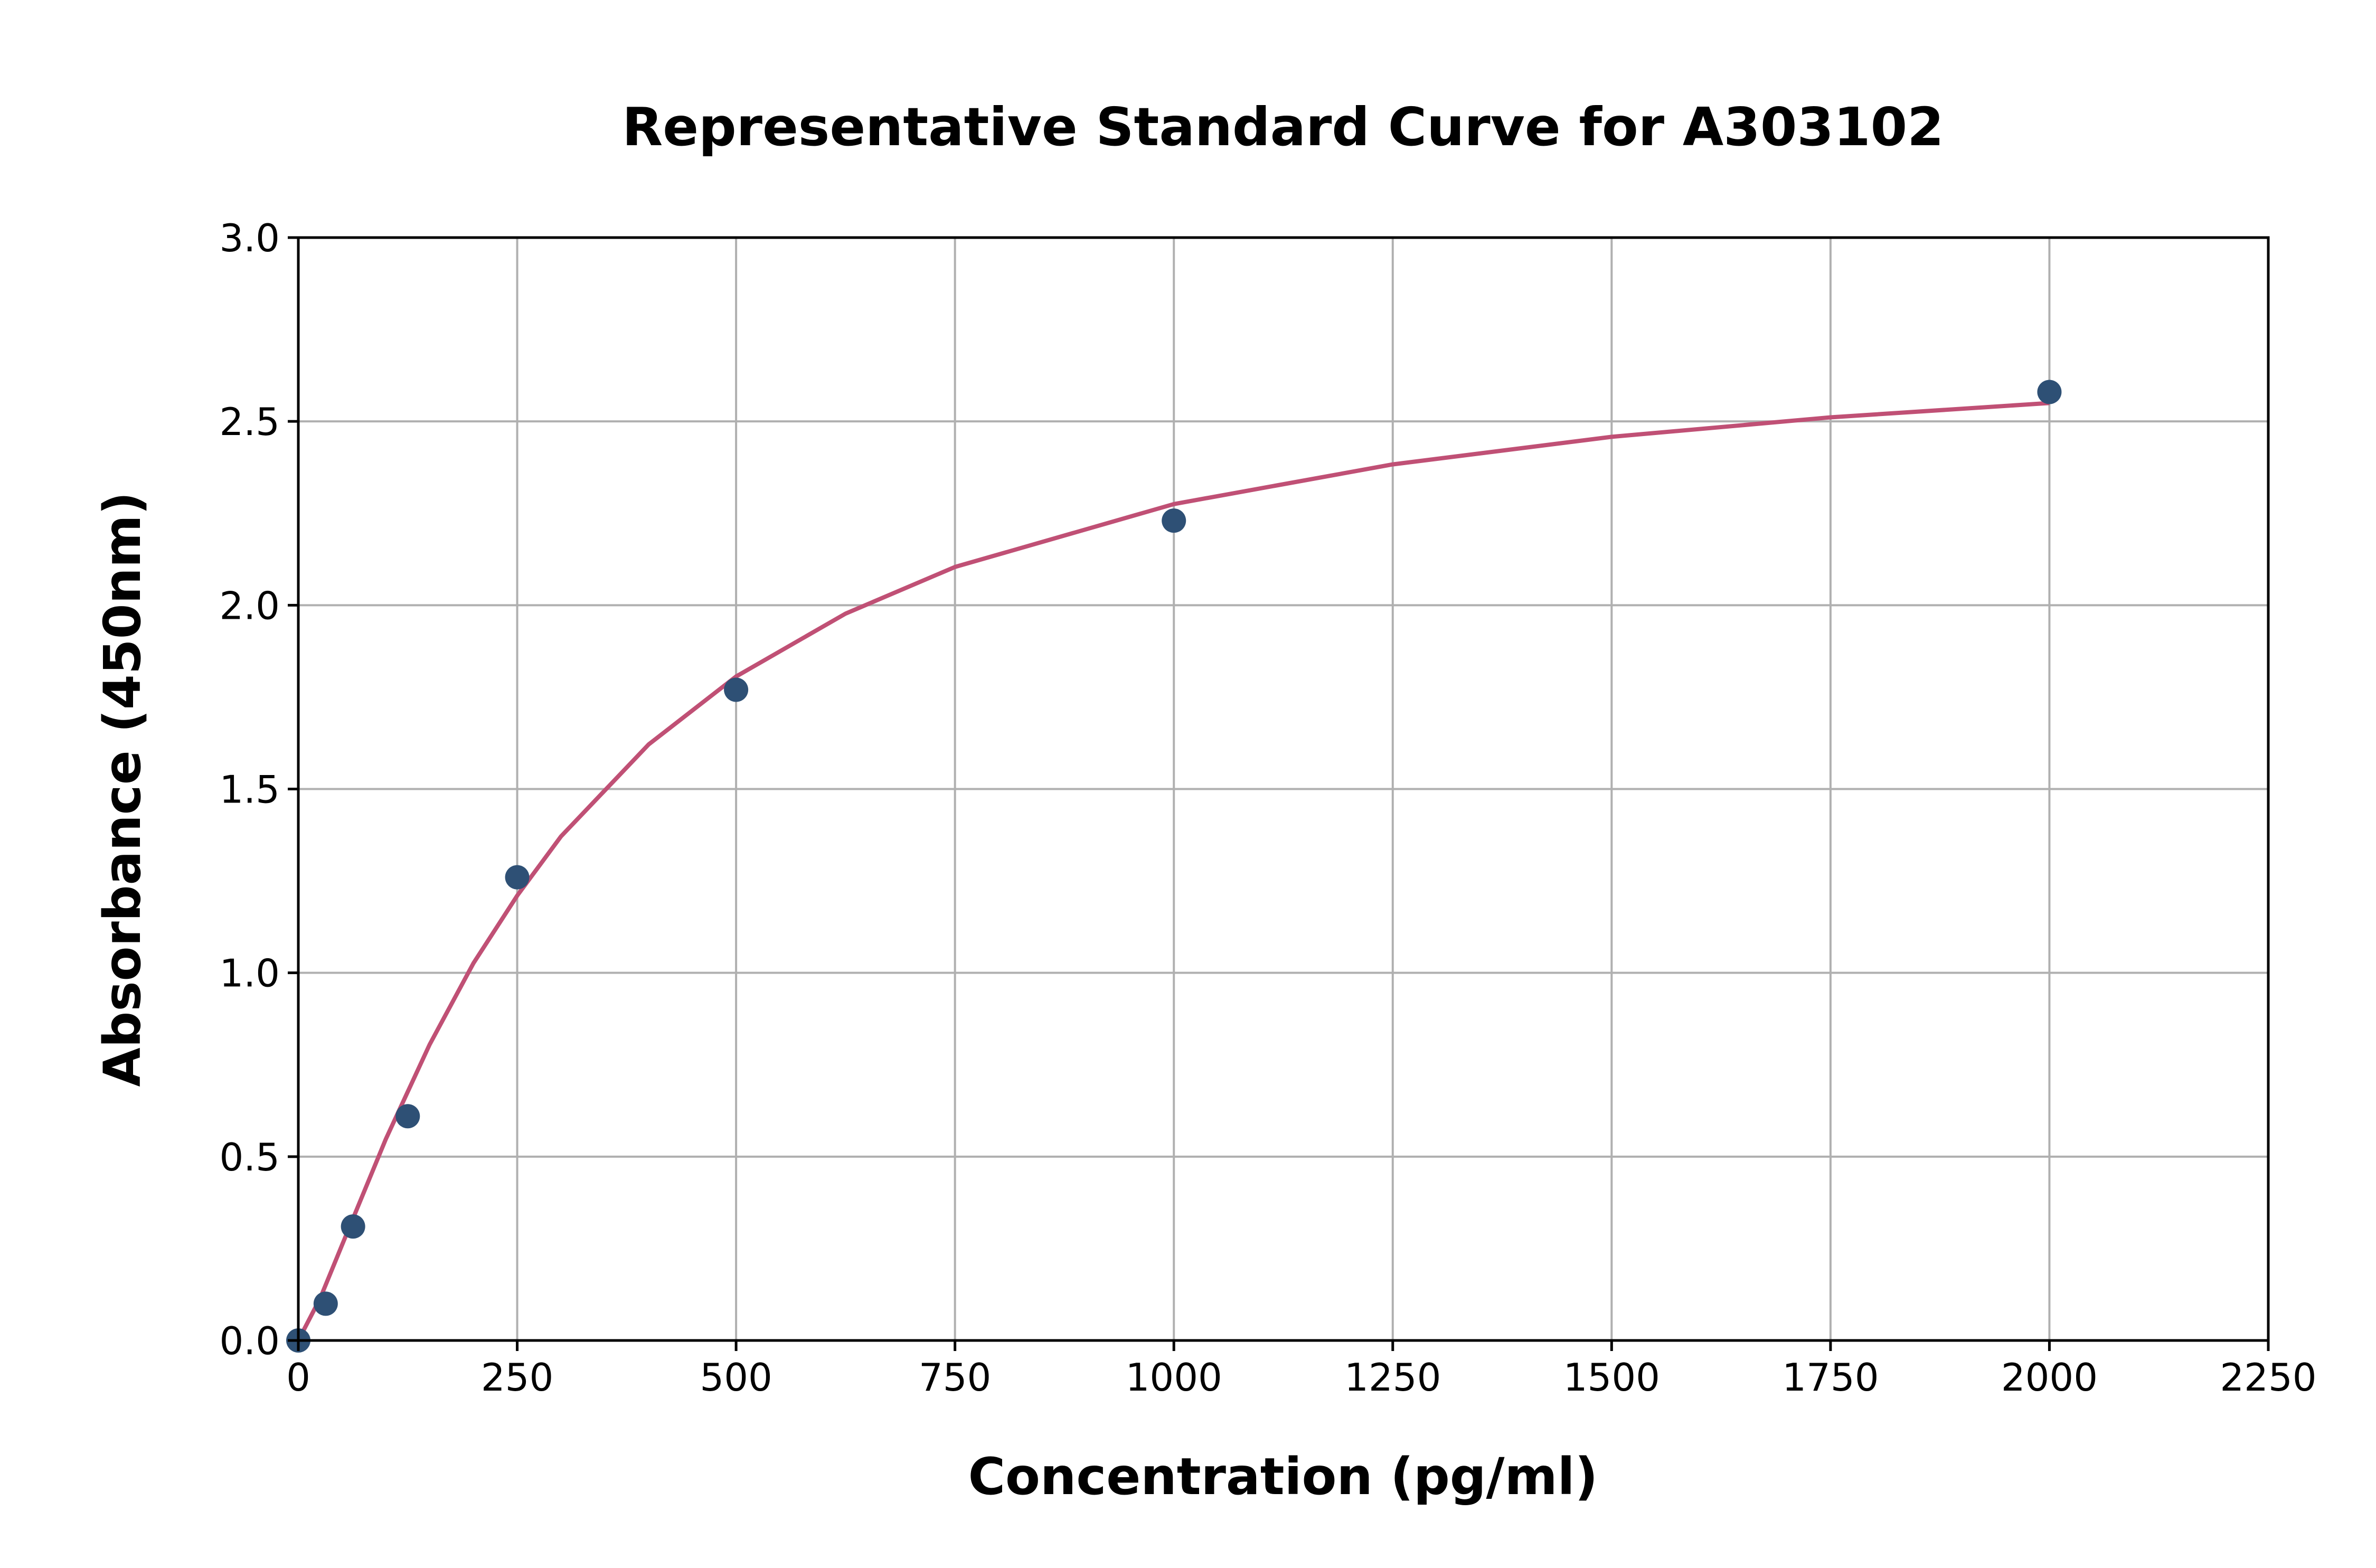  What do you see at coordinates (1174, 1377) in the screenshot?
I see `x-tick-label: 1000` at bounding box center [1174, 1377].